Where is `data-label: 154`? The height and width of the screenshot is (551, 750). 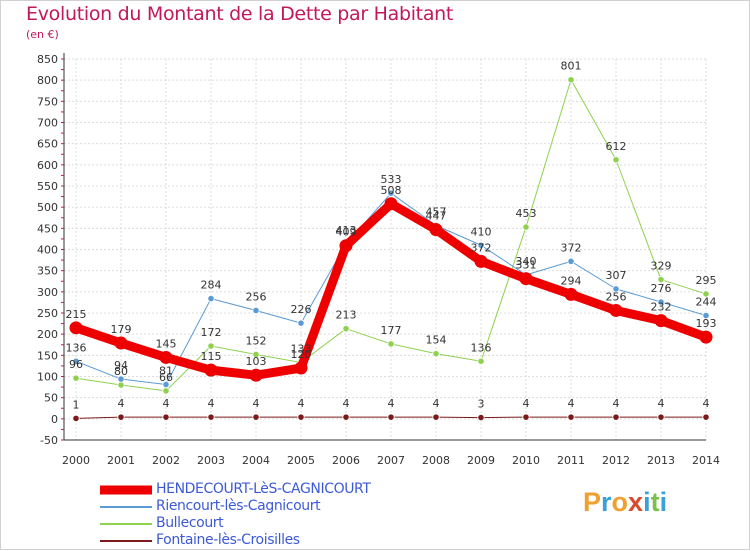 data-label: 154 is located at coordinates (436, 340).